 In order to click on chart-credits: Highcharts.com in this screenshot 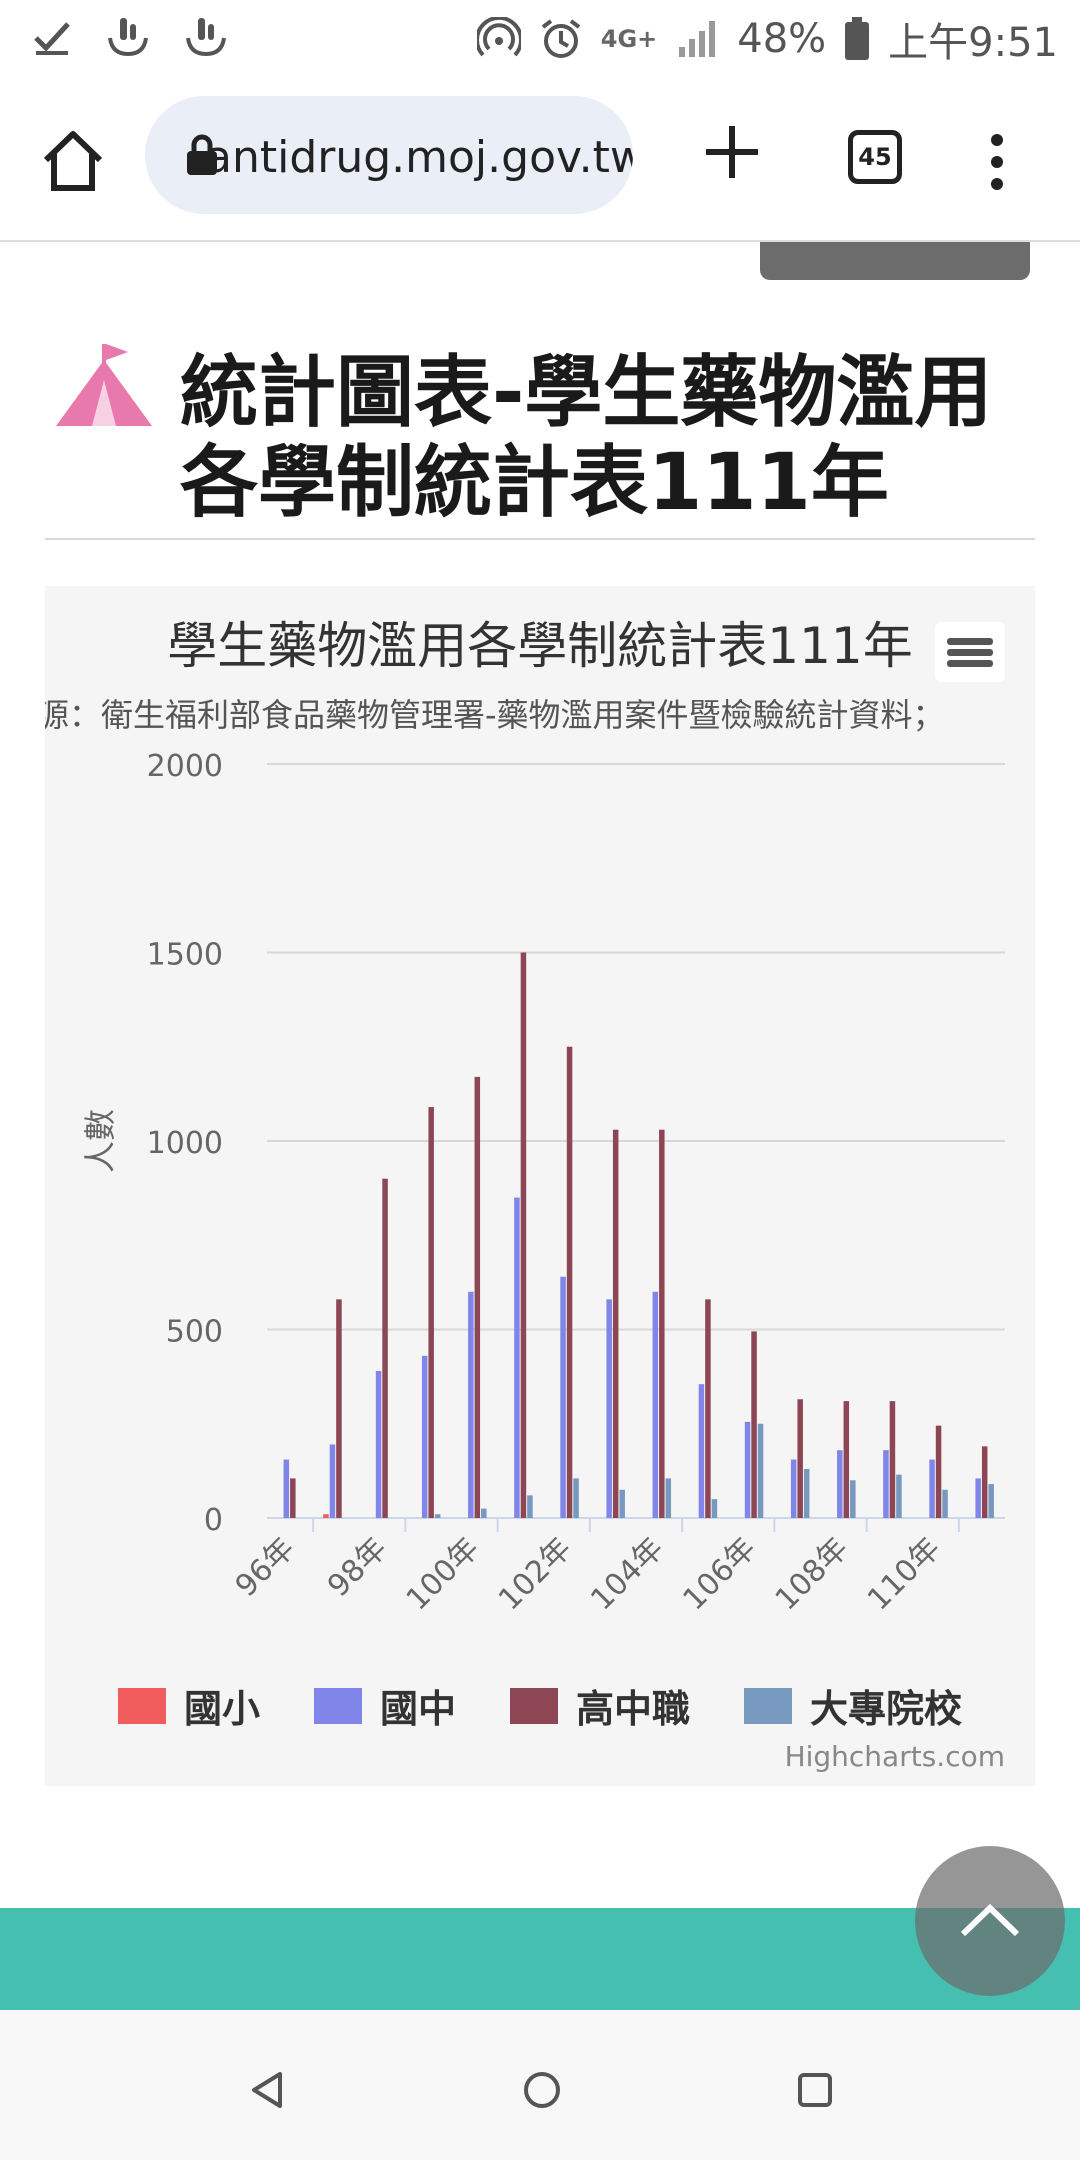, I will do `click(894, 1756)`.